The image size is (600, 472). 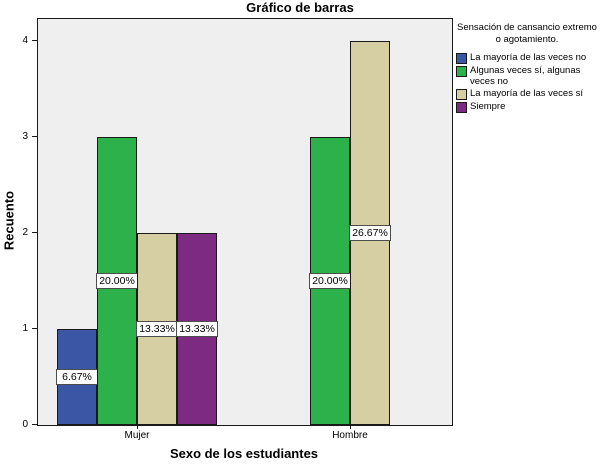 I want to click on y-tick-label-2: 2, so click(x=25, y=232).